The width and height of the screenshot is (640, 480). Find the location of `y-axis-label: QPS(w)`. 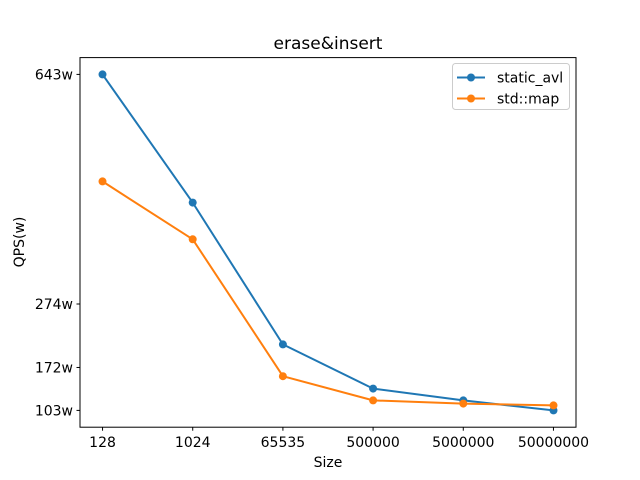

y-axis-label: QPS(w) is located at coordinates (20, 242).